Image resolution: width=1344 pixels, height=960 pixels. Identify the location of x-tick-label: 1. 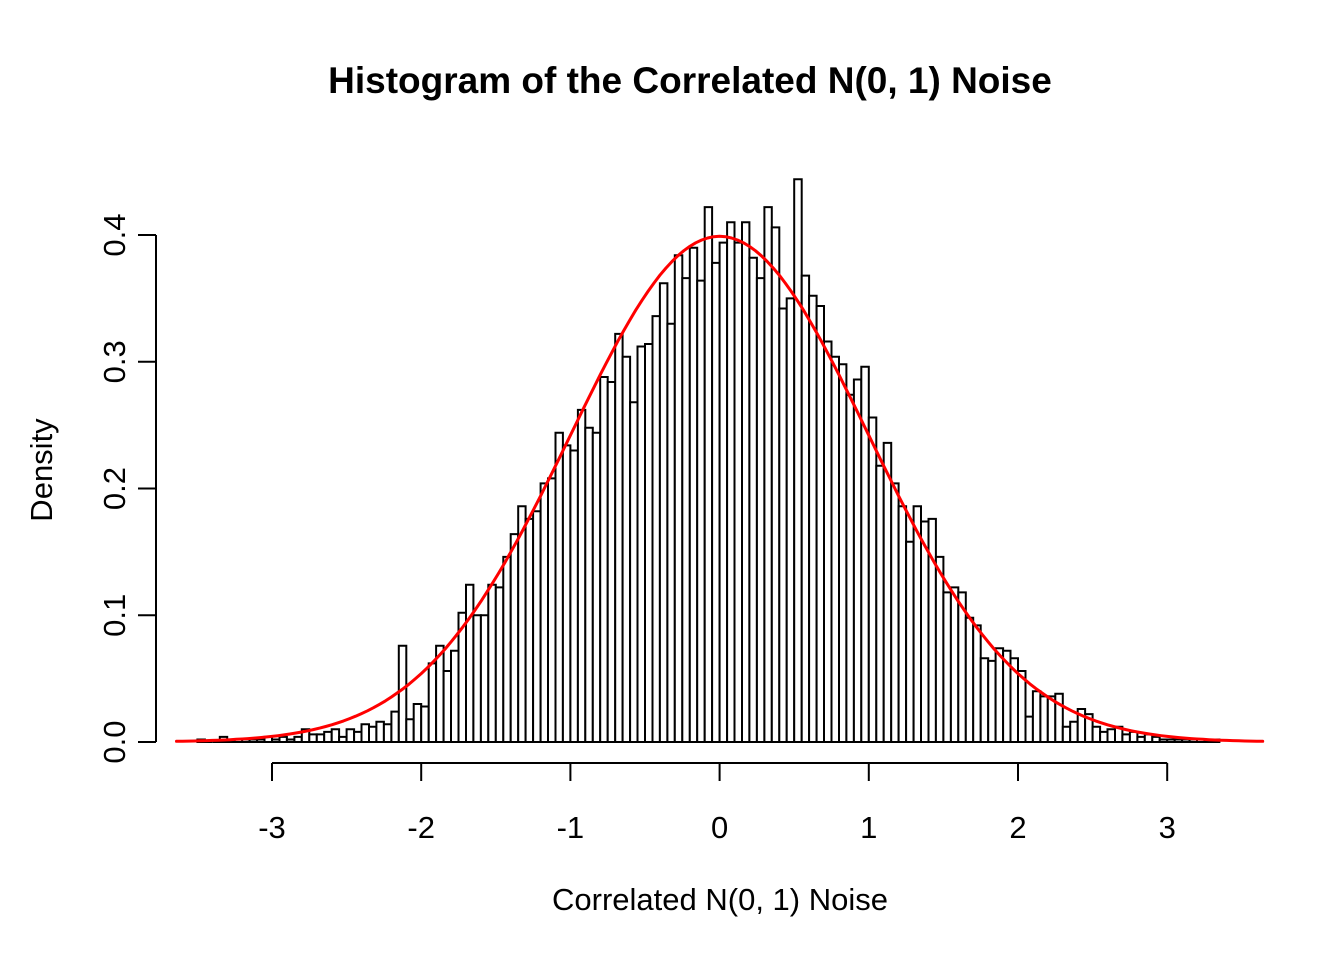
(868, 827).